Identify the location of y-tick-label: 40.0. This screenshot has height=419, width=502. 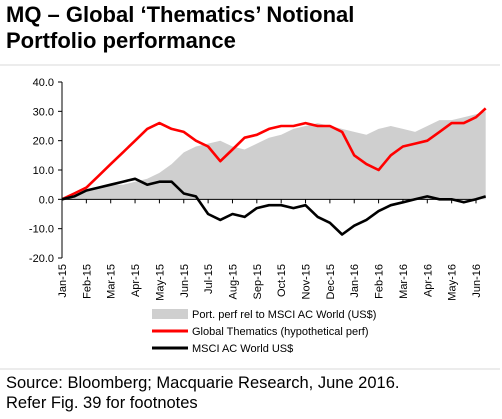
(43, 83).